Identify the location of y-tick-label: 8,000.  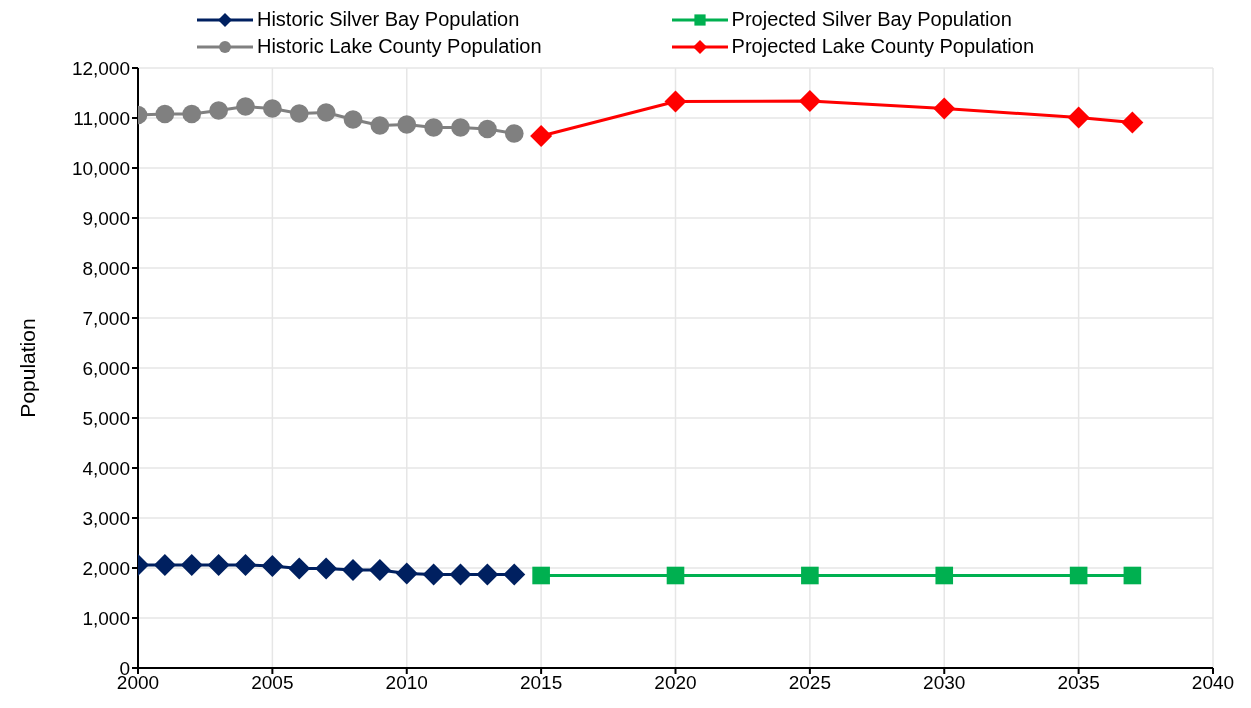
(106, 268).